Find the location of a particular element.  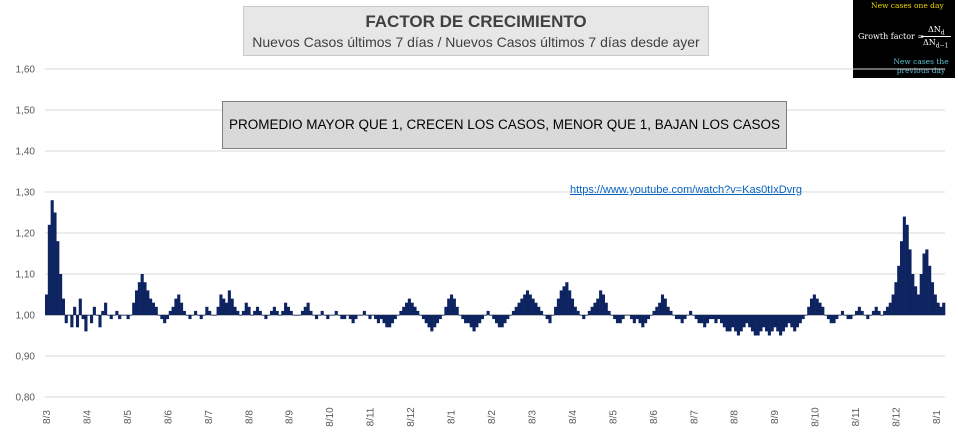

x-tick-label: 8/6 is located at coordinates (168, 417).